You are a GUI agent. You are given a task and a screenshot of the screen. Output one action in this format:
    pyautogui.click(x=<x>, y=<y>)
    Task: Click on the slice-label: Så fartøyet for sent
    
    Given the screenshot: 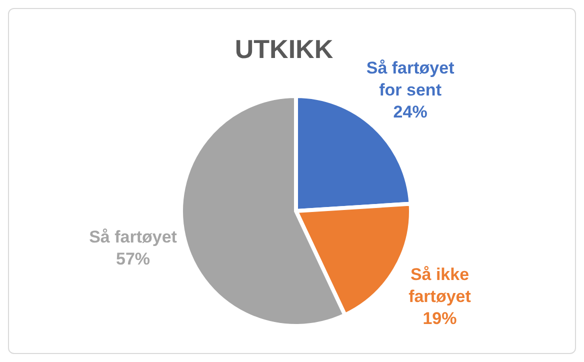 What is the action you would take?
    pyautogui.click(x=410, y=78)
    